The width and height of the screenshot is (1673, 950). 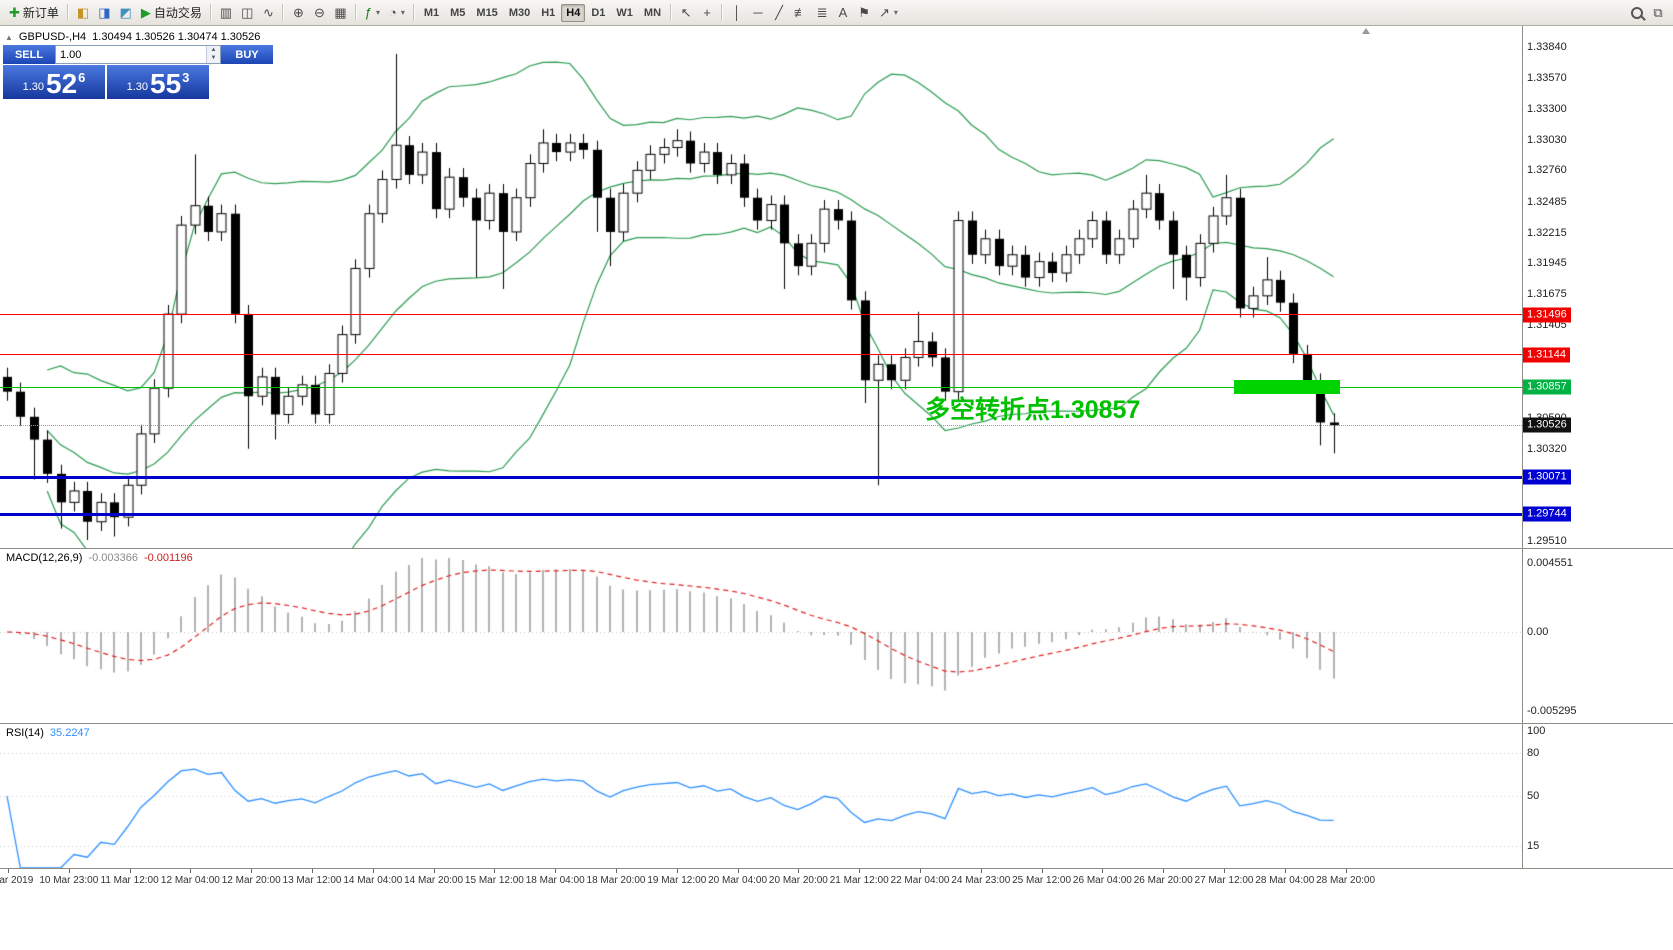 I want to click on new-window-button: ⧉, so click(x=1658, y=13).